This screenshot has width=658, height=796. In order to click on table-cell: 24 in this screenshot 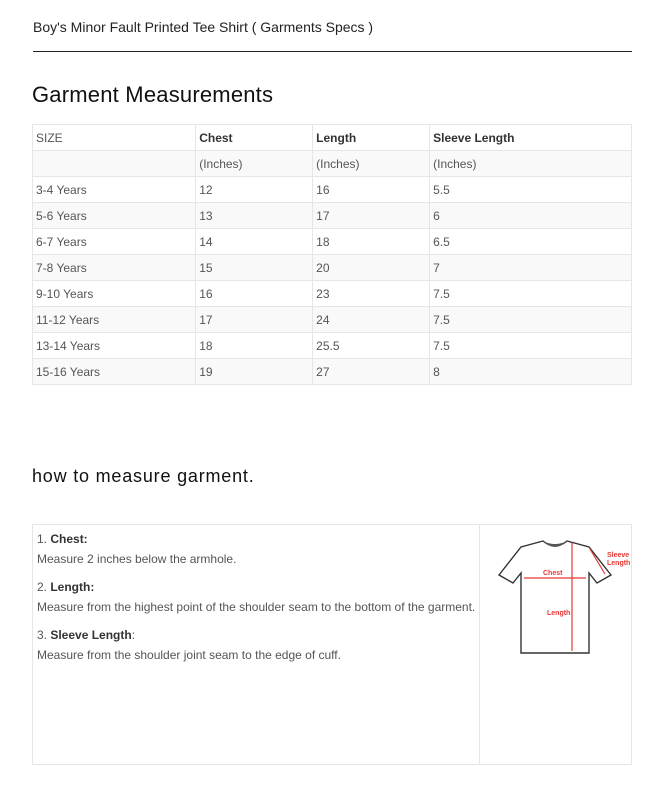, I will do `click(371, 319)`.